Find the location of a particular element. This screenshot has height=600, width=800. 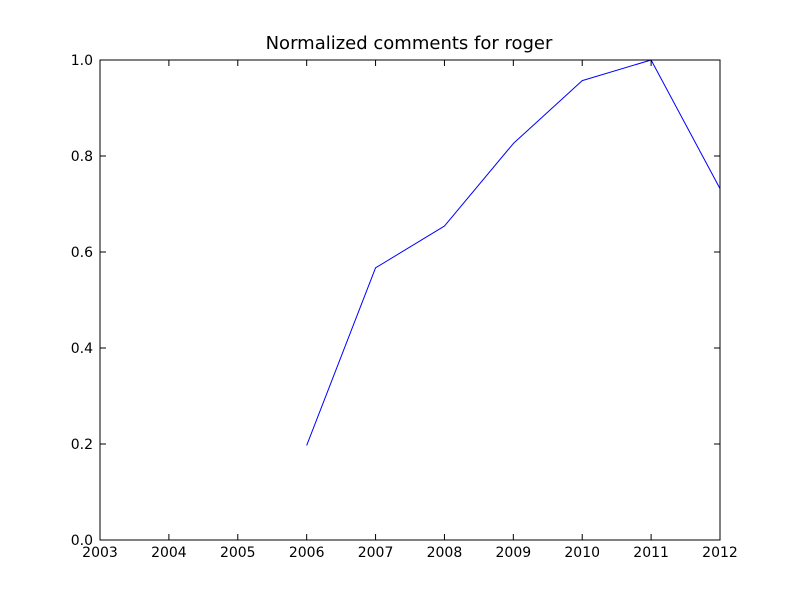

x-tick-label: 2010 is located at coordinates (582, 553).